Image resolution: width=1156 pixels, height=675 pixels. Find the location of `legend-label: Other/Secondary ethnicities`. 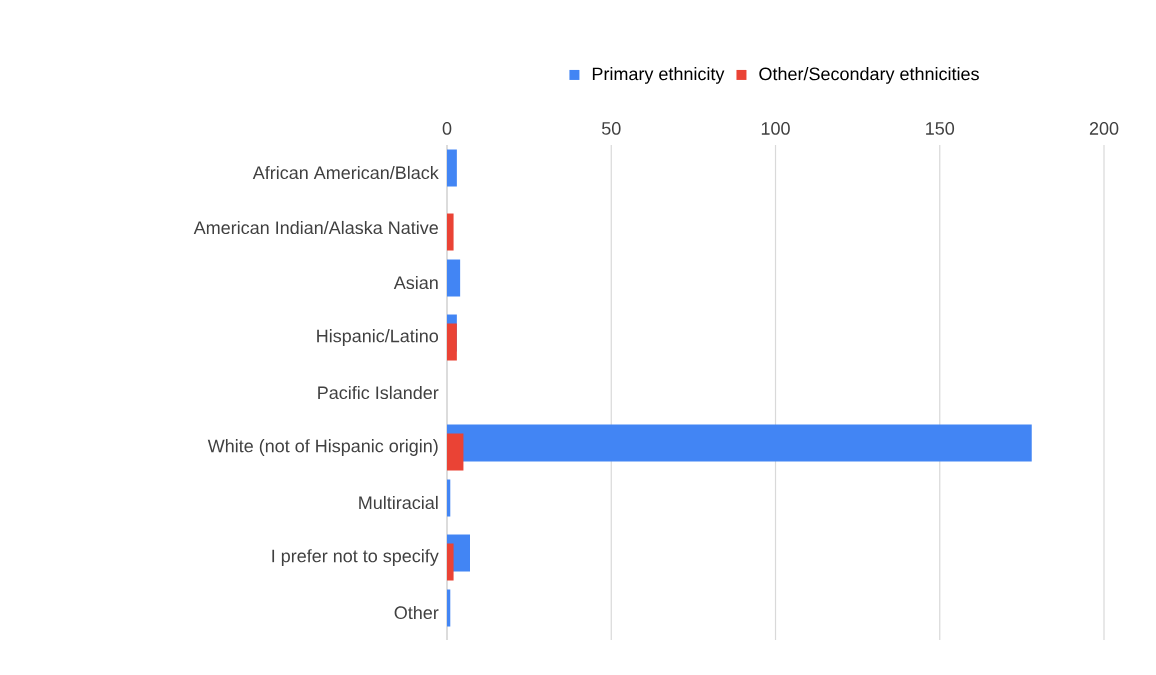

legend-label: Other/Secondary ethnicities is located at coordinates (869, 75).